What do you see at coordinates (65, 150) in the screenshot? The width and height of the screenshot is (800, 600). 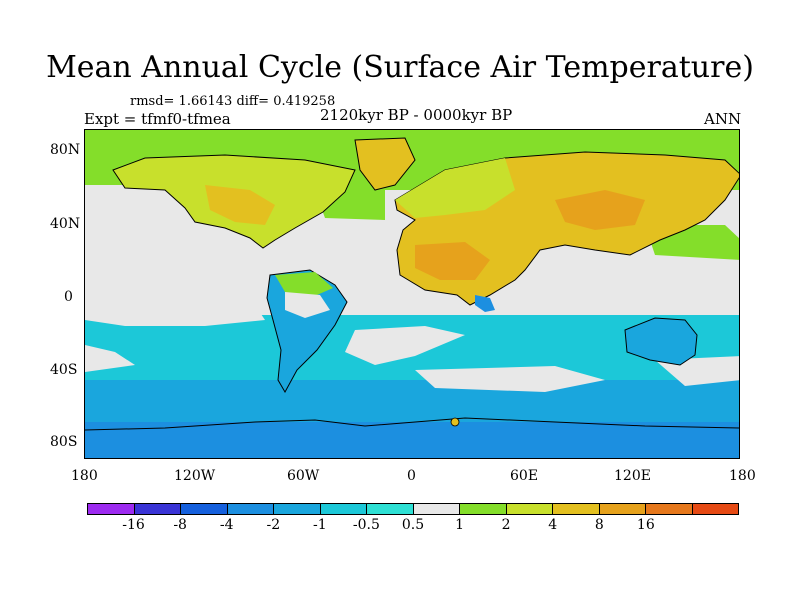 I see `lat-label-80n: 80N` at bounding box center [65, 150].